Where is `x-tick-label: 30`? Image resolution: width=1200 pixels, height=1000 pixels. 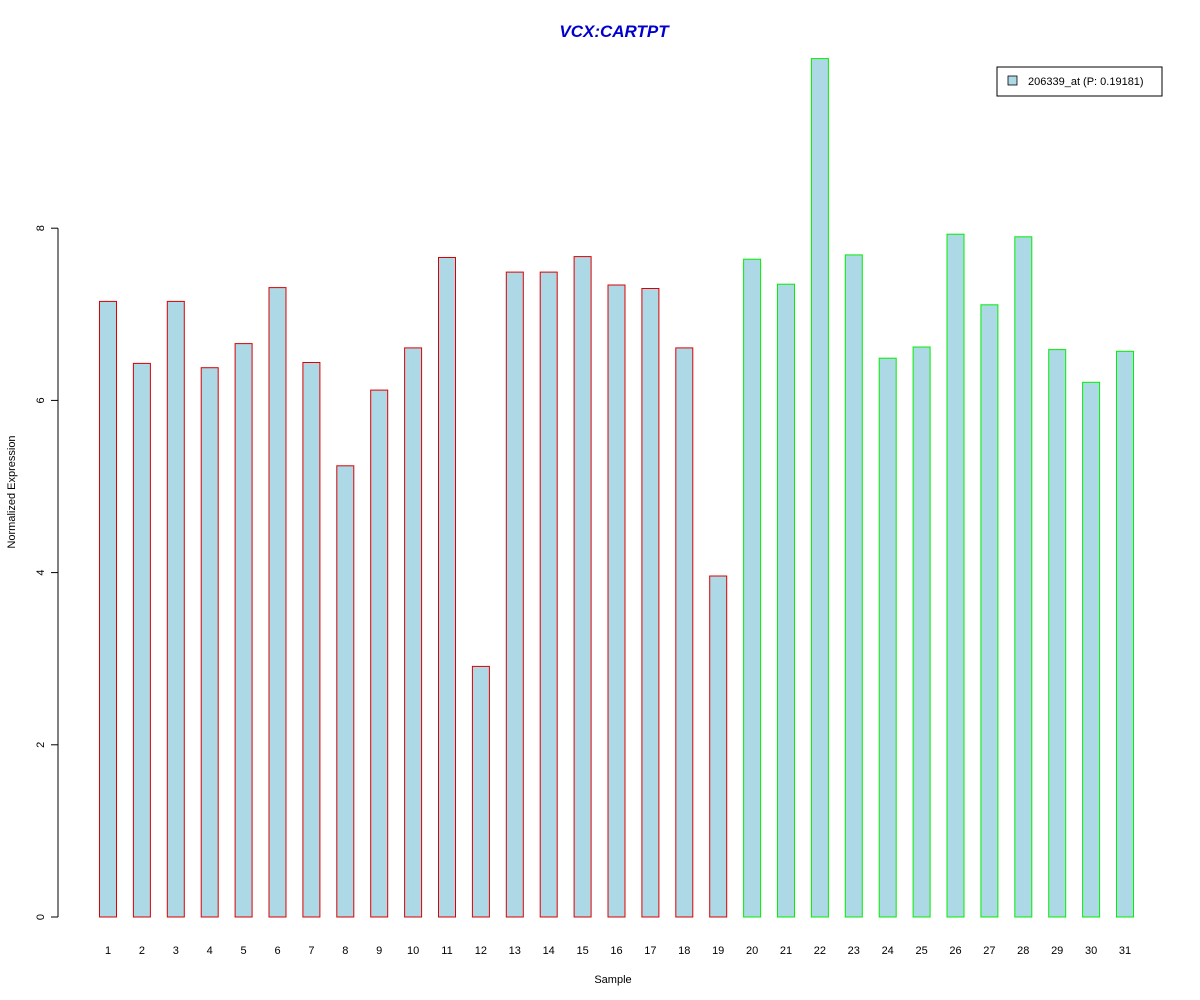 x-tick-label: 30 is located at coordinates (1091, 951).